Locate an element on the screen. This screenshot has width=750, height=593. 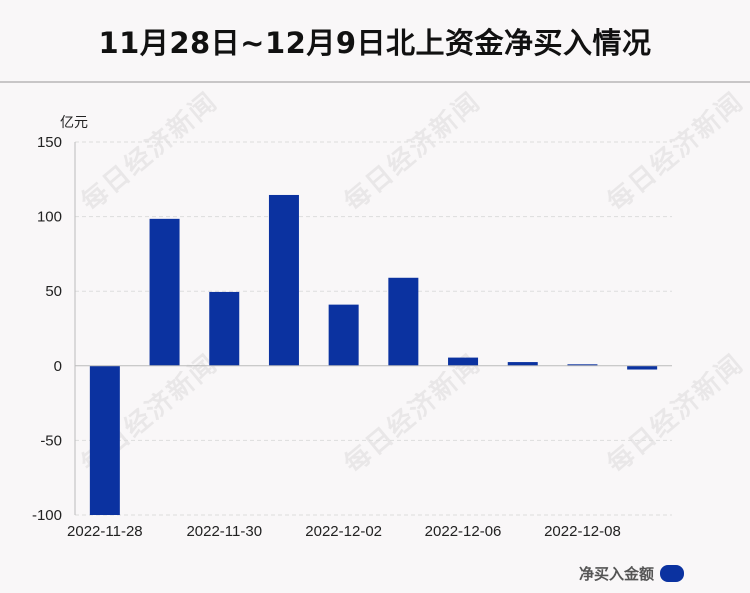
y-tick-label: 0 is located at coordinates (58, 366).